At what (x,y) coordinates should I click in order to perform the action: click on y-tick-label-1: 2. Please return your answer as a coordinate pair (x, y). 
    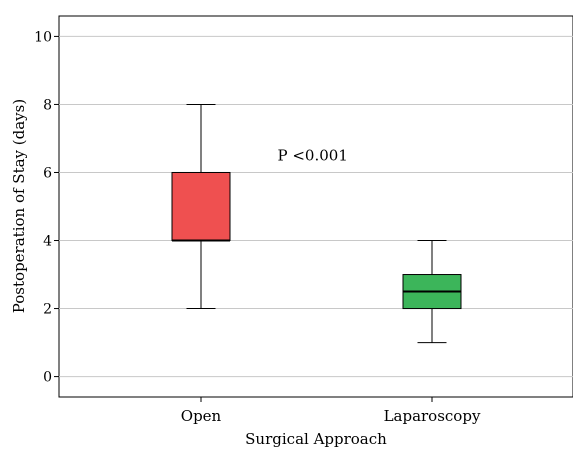
    Looking at the image, I should click on (47, 310).